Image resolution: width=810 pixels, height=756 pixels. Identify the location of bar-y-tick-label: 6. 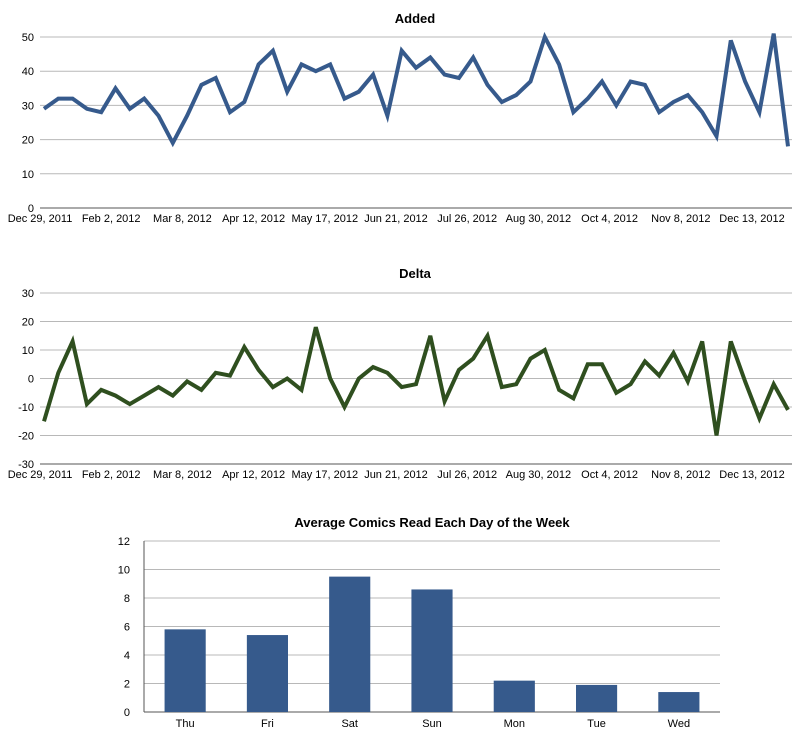
(127, 628).